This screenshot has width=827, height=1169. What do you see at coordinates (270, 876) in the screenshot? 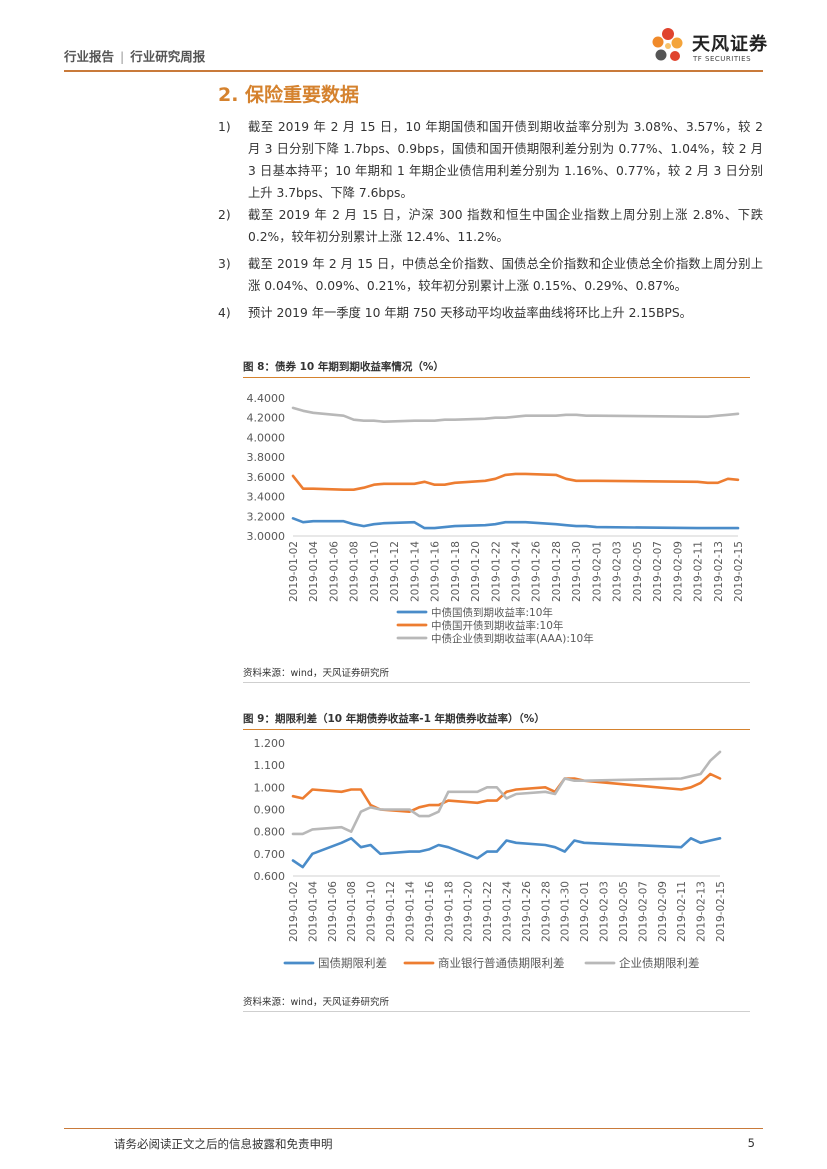
I see `y-tick-label: 0.600` at bounding box center [270, 876].